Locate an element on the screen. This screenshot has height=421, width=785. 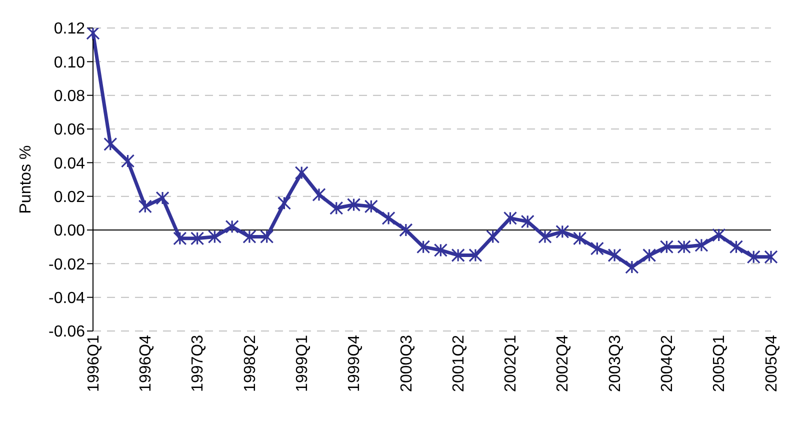
x-tick-label: 1996Q1 is located at coordinates (93, 363).